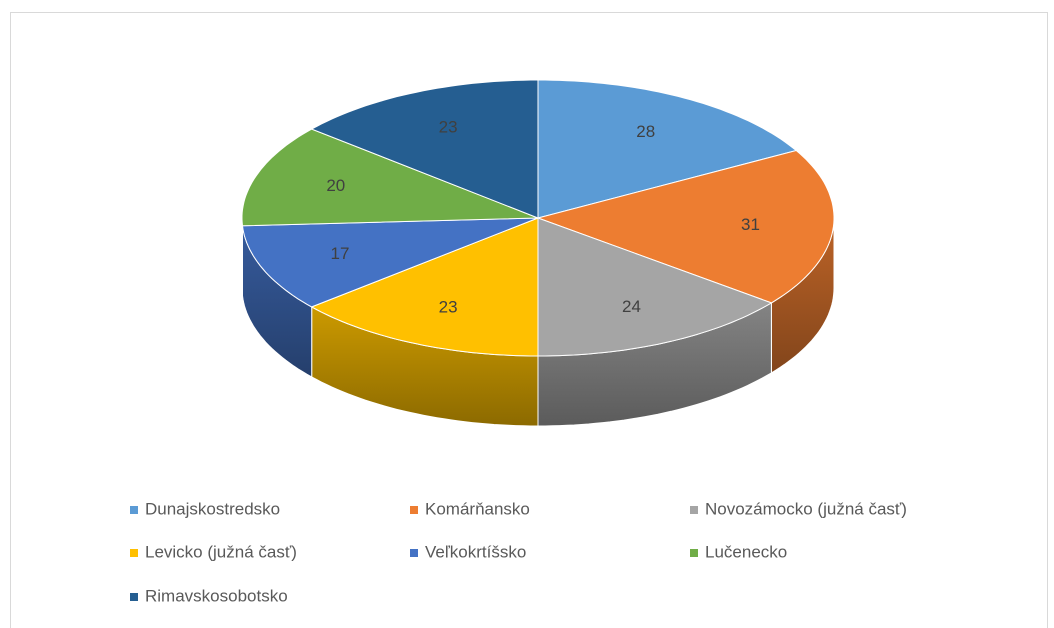 This screenshot has width=1054, height=628. I want to click on legend-label: Levicko (južná časť), so click(221, 551).